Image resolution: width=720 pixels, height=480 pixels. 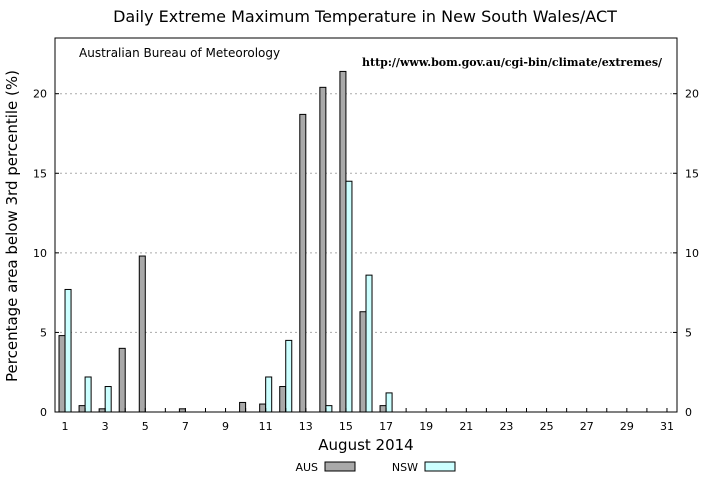 I want to click on y-tick-label: 20, so click(x=40, y=94).